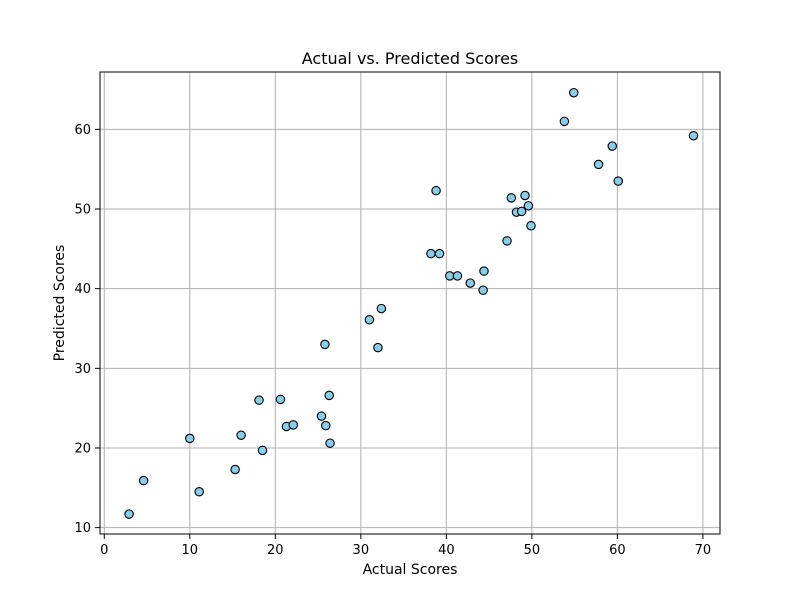 This screenshot has height=600, width=800. I want to click on x-tick-label: 70, so click(703, 550).